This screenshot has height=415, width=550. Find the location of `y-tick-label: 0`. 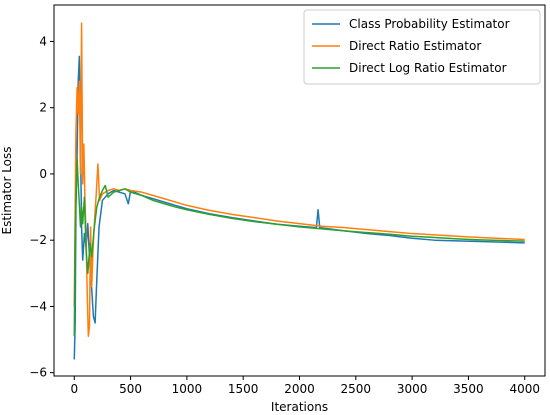

y-tick-label: 0 is located at coordinates (43, 174).